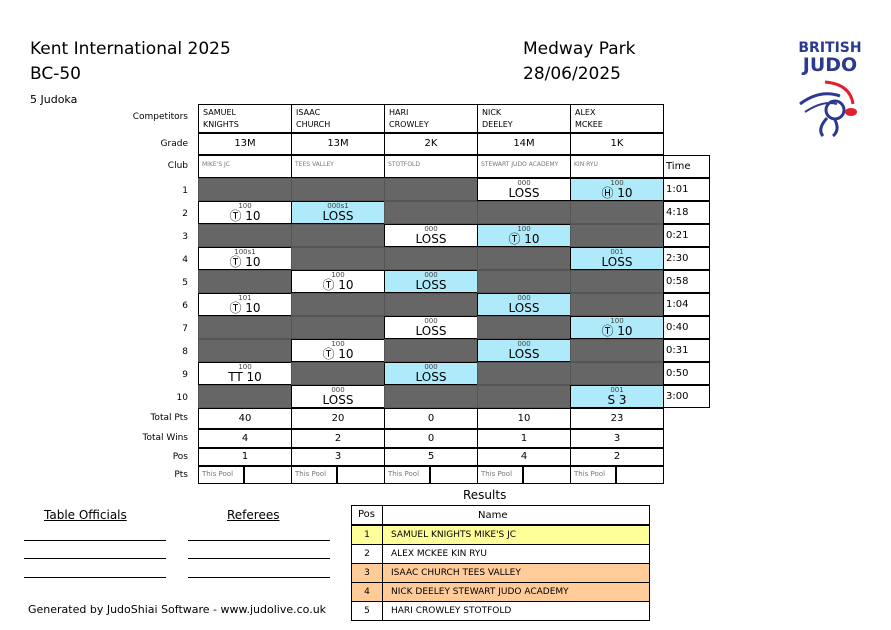  I want to click on grade-cell: 2K, so click(431, 144).